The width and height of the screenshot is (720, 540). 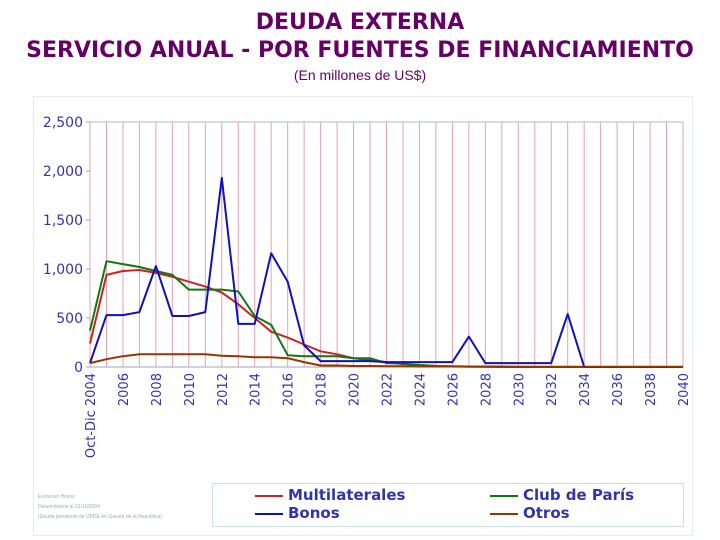 What do you see at coordinates (618, 389) in the screenshot?
I see `x-tick-label: 2036` at bounding box center [618, 389].